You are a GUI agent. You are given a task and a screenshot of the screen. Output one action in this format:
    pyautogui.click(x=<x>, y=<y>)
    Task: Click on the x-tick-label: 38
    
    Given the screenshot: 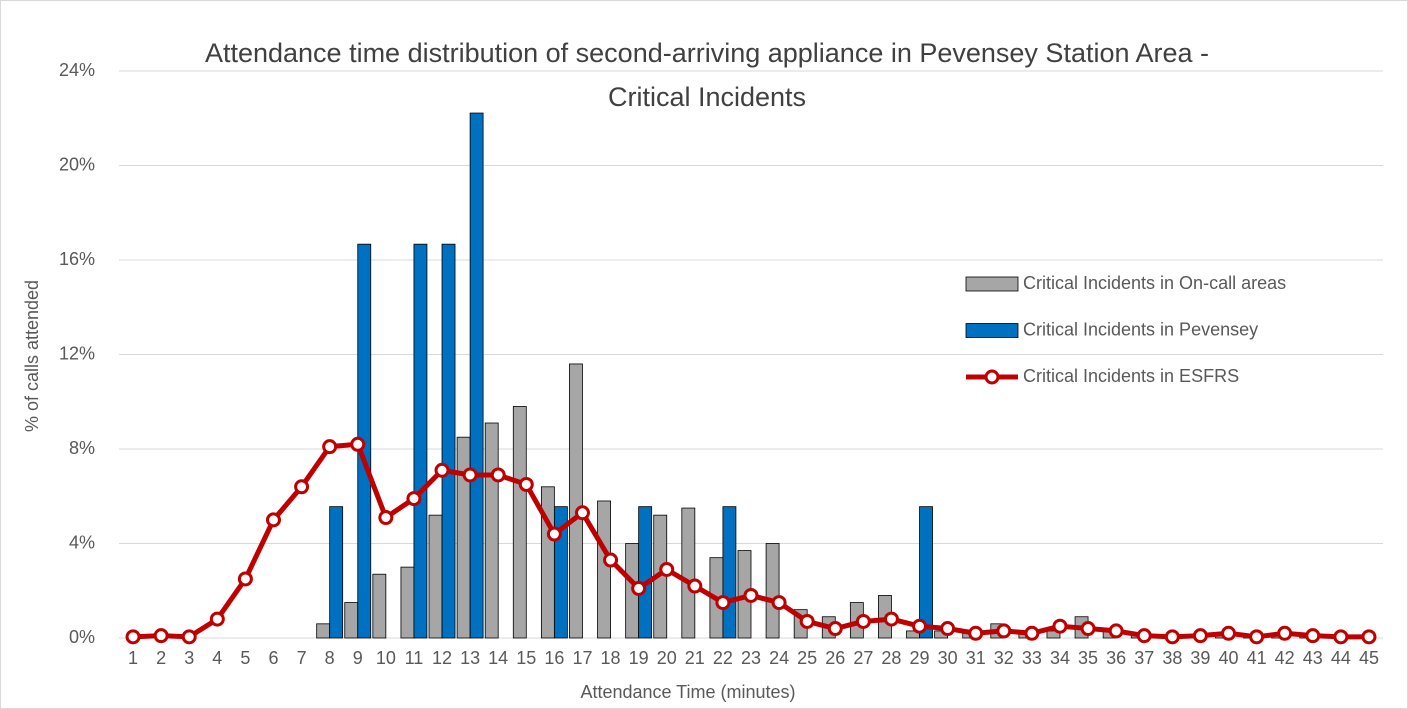 What is the action you would take?
    pyautogui.click(x=1172, y=658)
    